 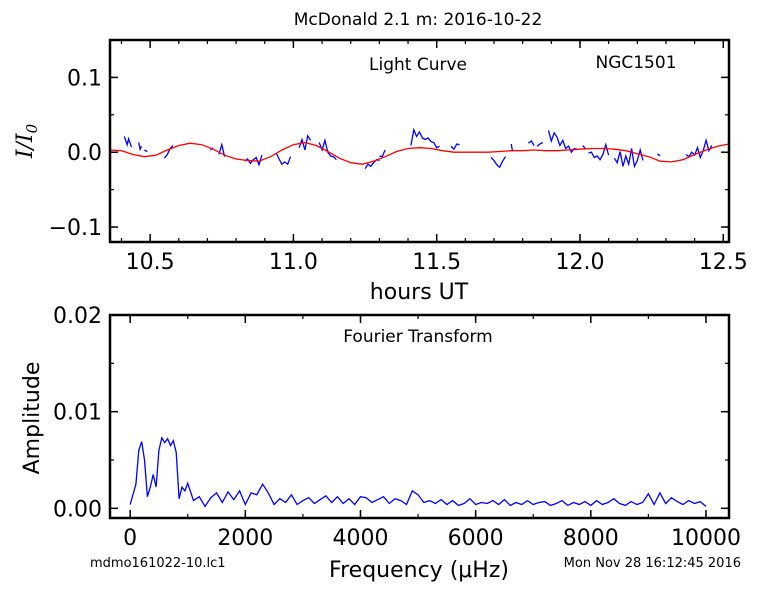 I want to click on x-tick-label: 0, so click(x=130, y=538).